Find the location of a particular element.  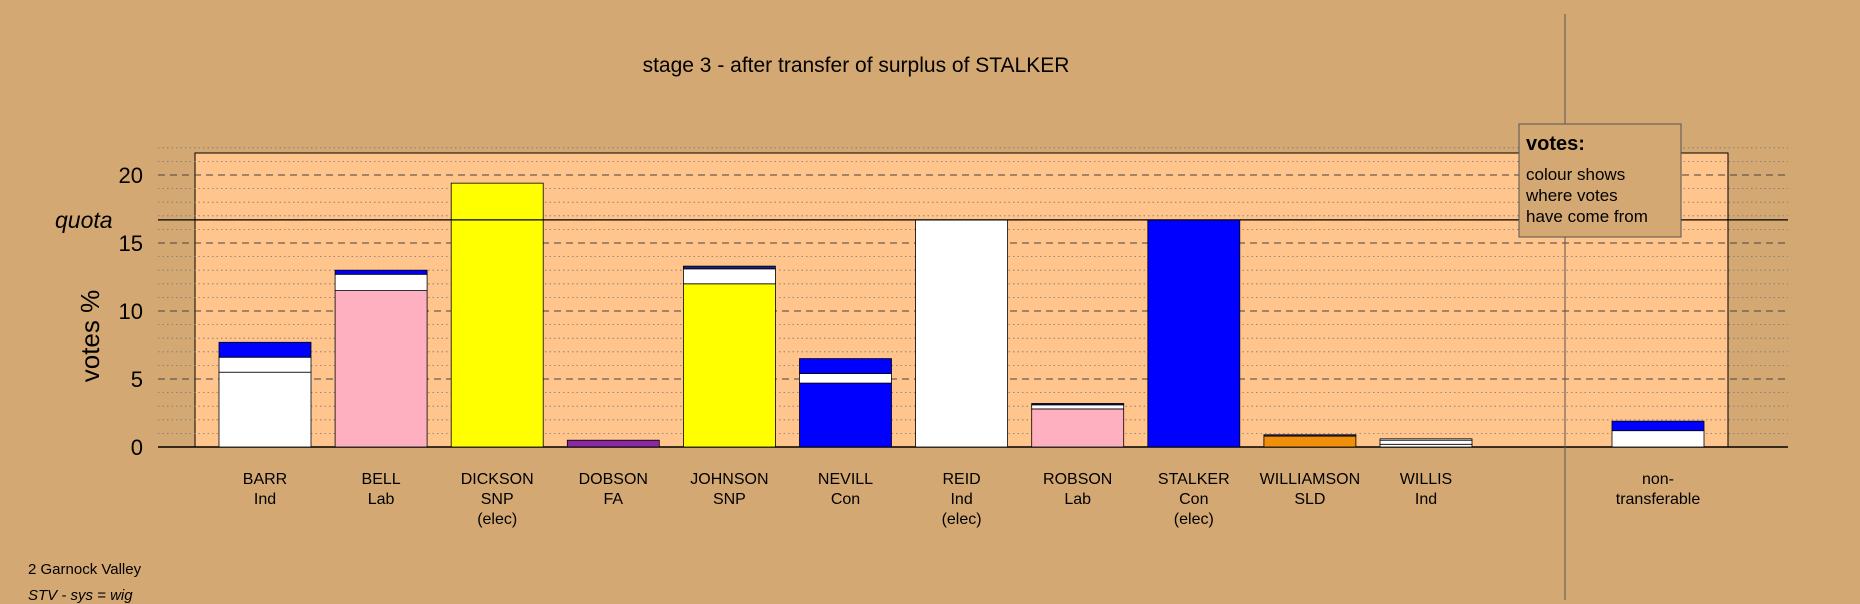

bar-nevill is located at coordinates (845, 403).